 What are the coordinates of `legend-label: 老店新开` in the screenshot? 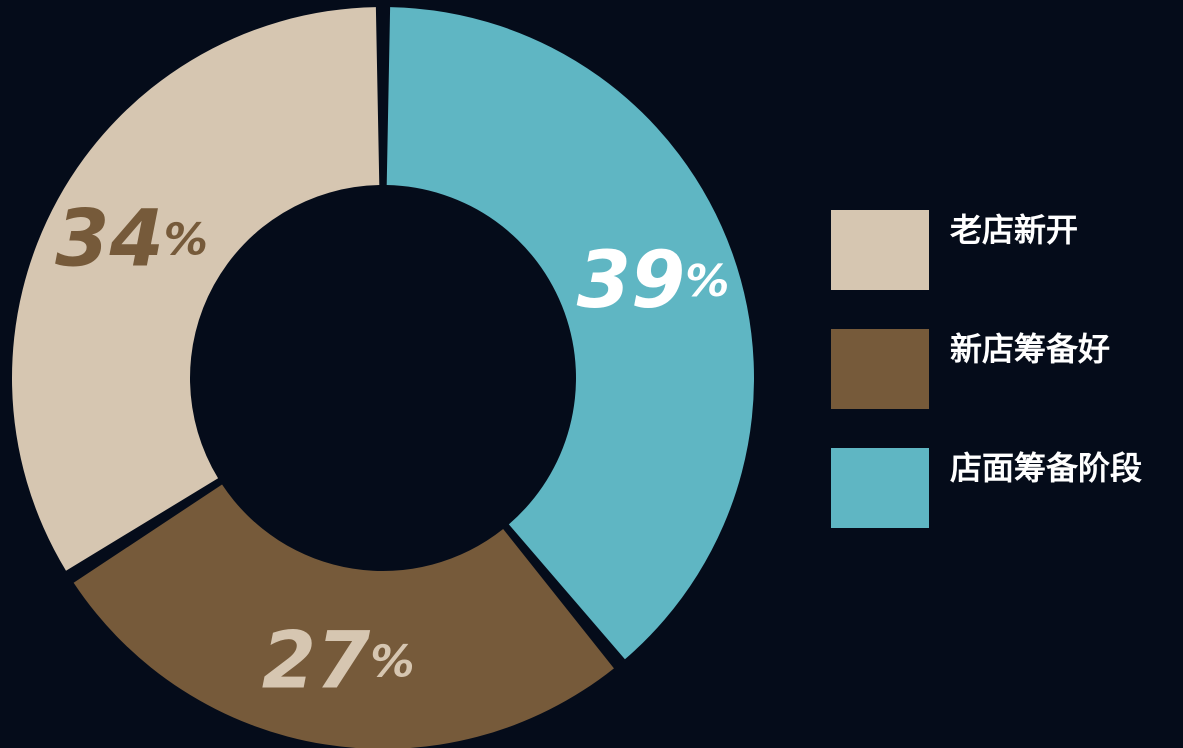 It's located at (1014, 230).